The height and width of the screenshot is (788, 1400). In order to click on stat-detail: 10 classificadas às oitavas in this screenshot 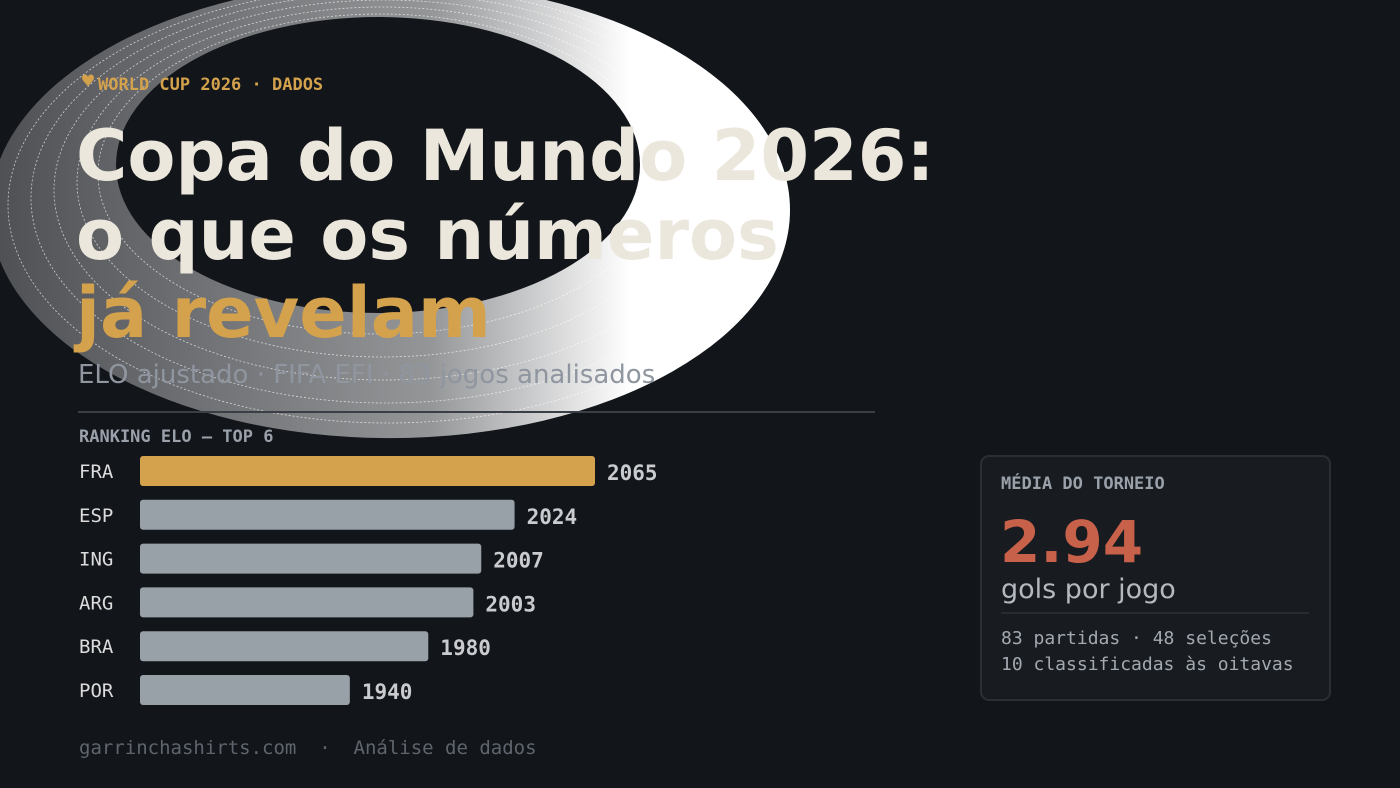, I will do `click(1147, 664)`.